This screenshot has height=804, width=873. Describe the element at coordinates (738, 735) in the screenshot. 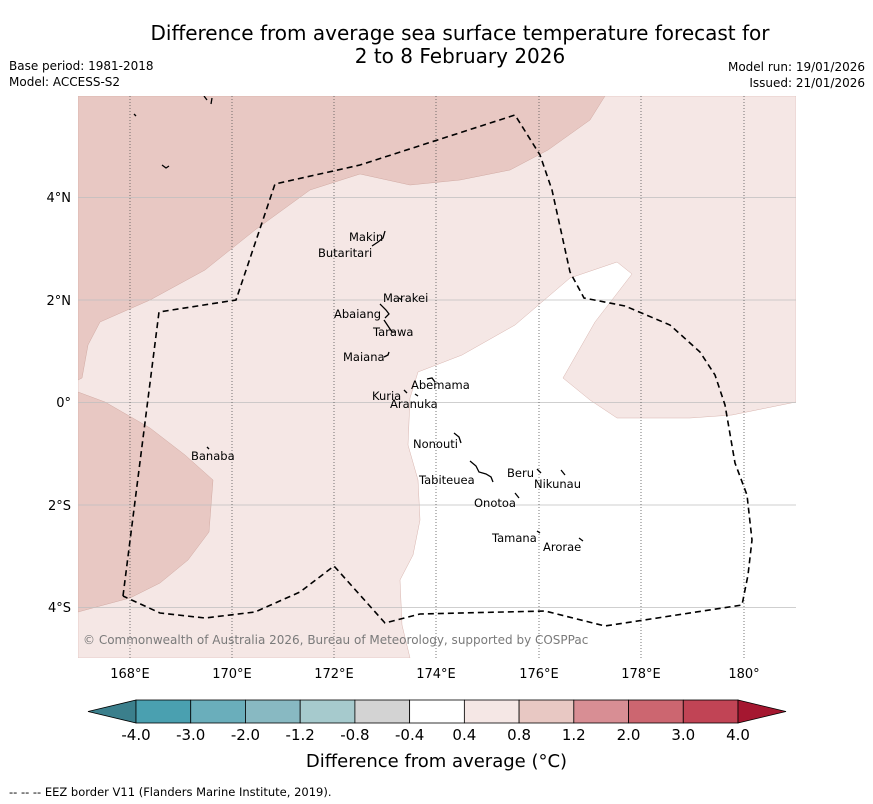

I see `colorbar-tick-label: 4.0` at that location.